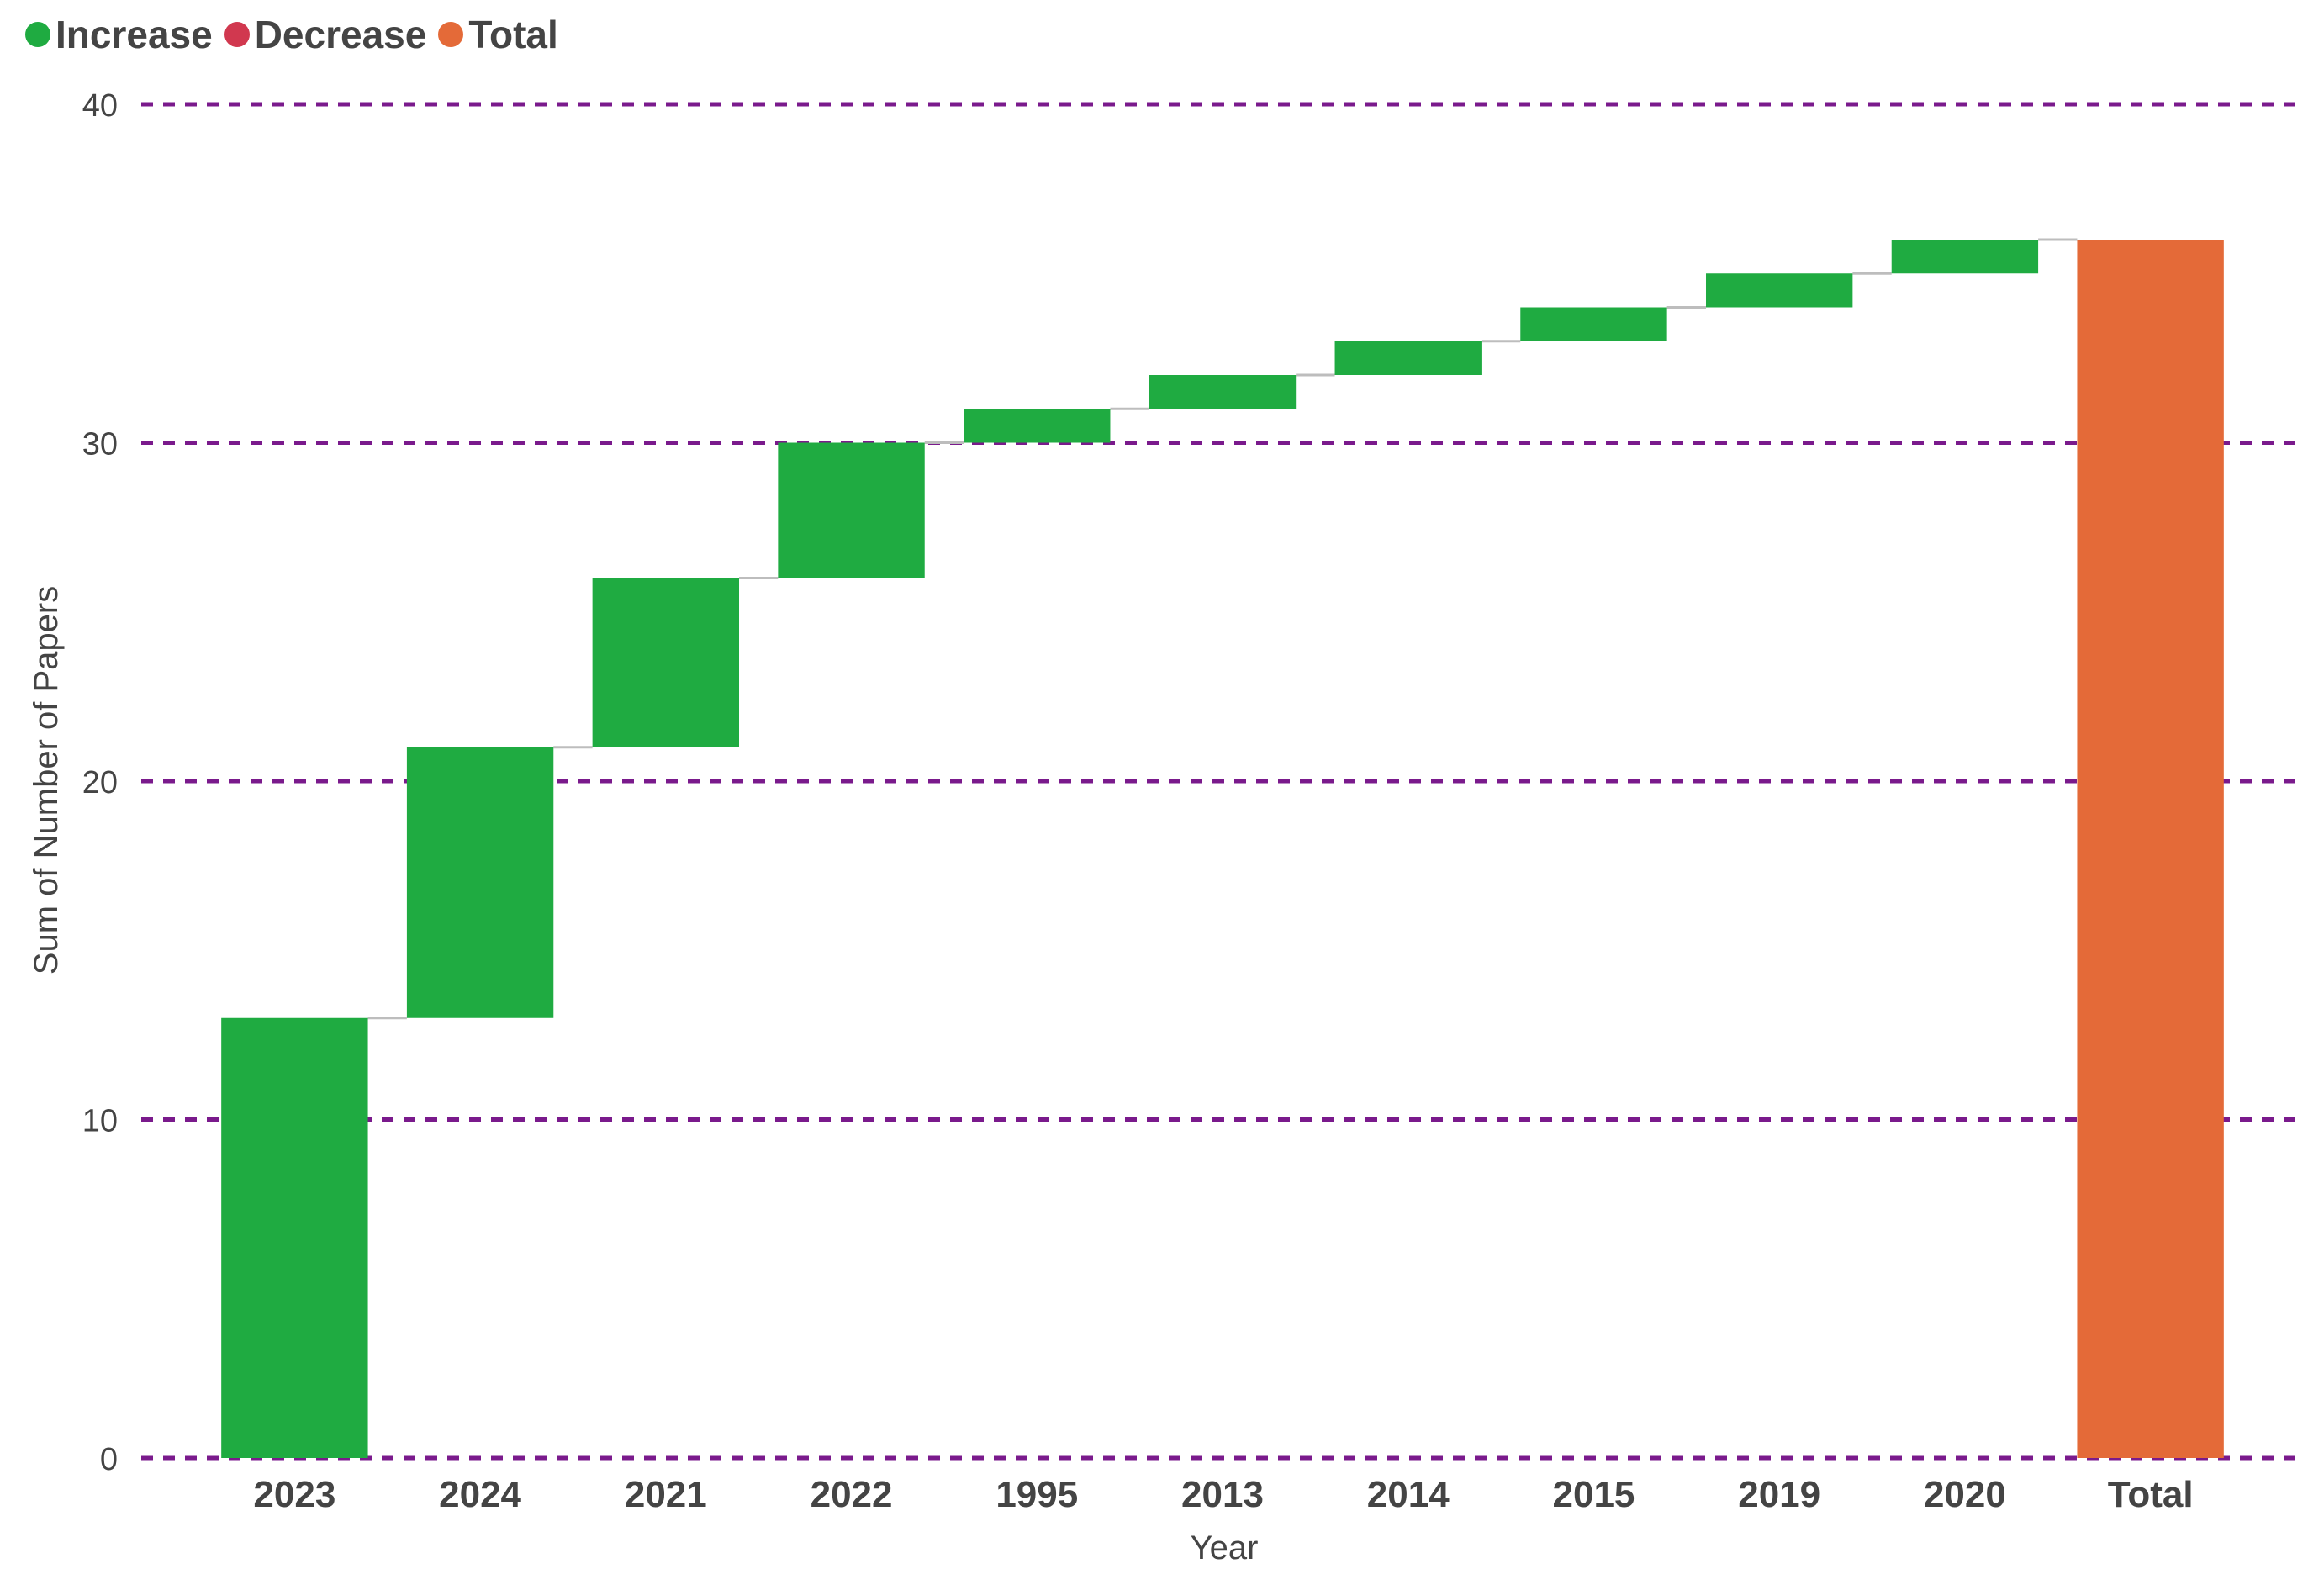 The width and height of the screenshot is (2324, 1590). What do you see at coordinates (1594, 324) in the screenshot?
I see `bar-2015` at bounding box center [1594, 324].